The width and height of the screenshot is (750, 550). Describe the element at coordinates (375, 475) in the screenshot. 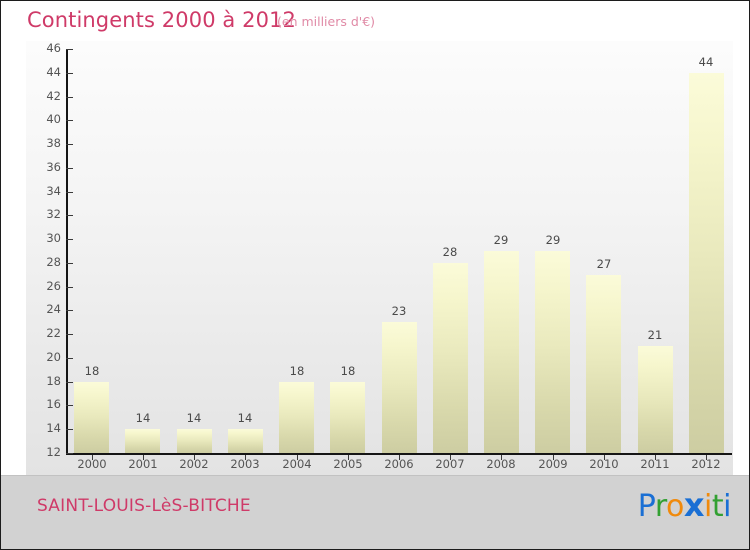

I see `footer-divider` at that location.